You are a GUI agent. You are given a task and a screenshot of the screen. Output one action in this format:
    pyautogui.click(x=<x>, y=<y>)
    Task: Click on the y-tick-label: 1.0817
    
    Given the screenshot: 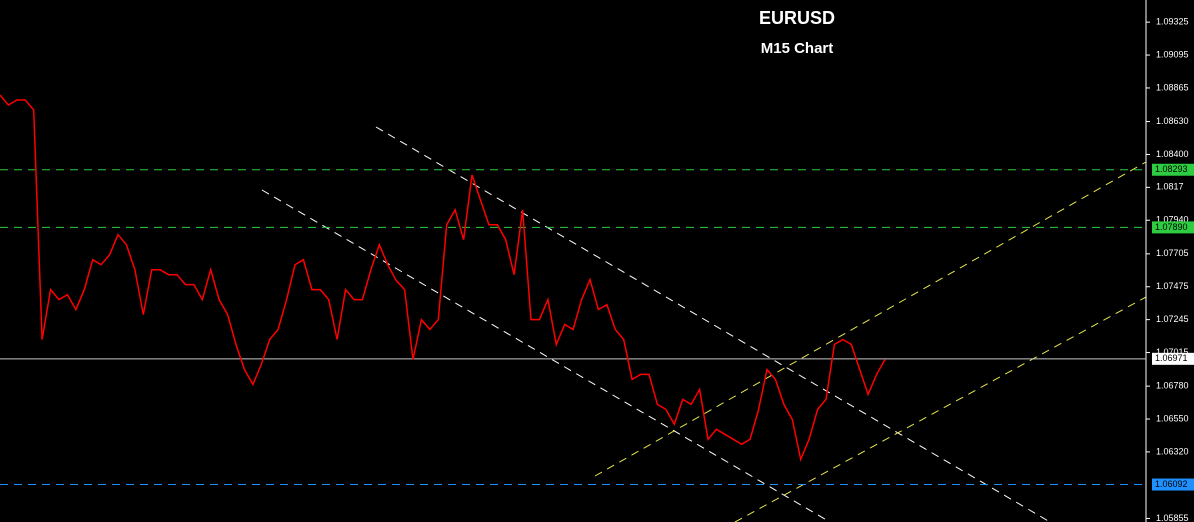 What is the action you would take?
    pyautogui.click(x=1170, y=187)
    